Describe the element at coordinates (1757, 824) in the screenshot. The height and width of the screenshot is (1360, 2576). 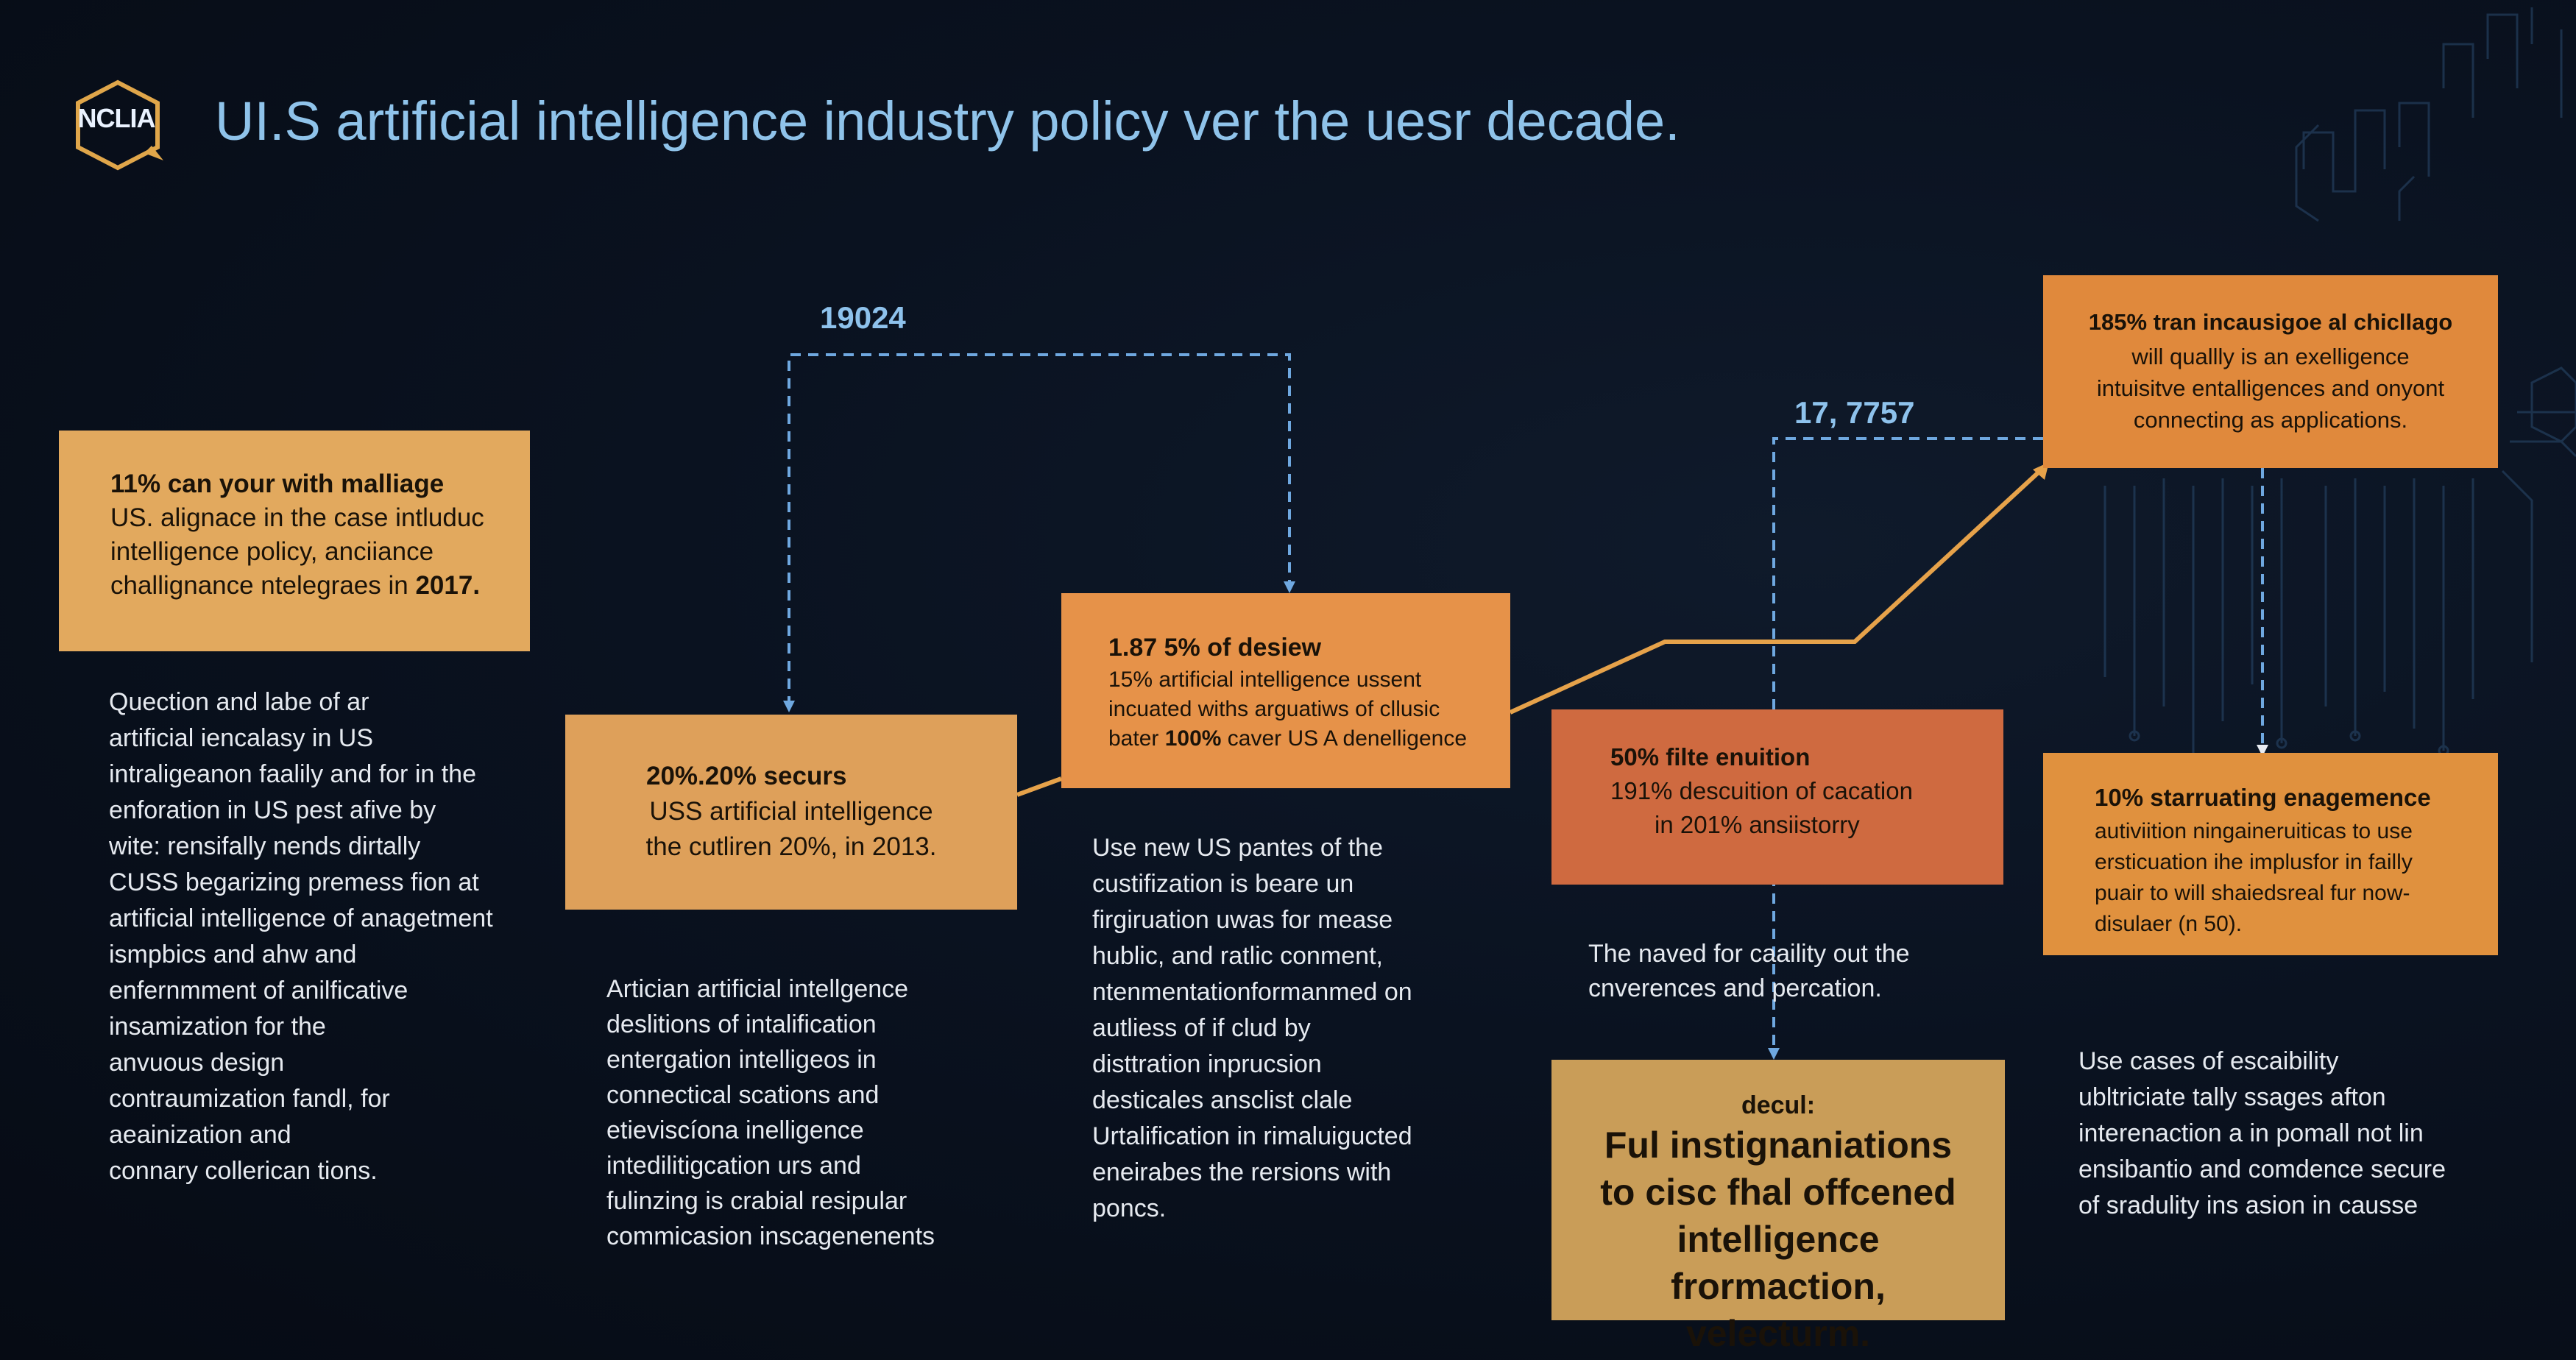
I see `box-line: in 201% ansiistorry` at that location.